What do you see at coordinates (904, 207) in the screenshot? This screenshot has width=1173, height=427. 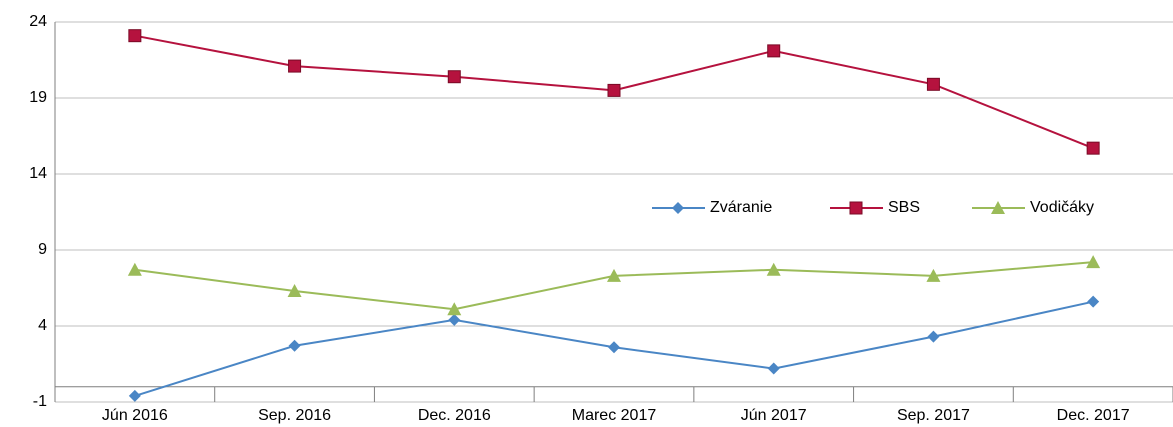 I see `legend-label: SBS` at bounding box center [904, 207].